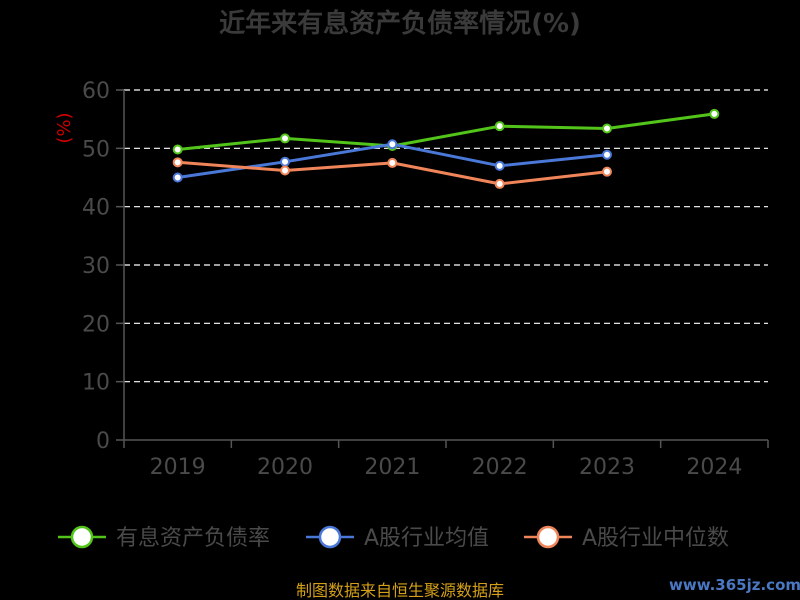  Describe the element at coordinates (392, 144) in the screenshot. I see `point-s1-2021` at that location.